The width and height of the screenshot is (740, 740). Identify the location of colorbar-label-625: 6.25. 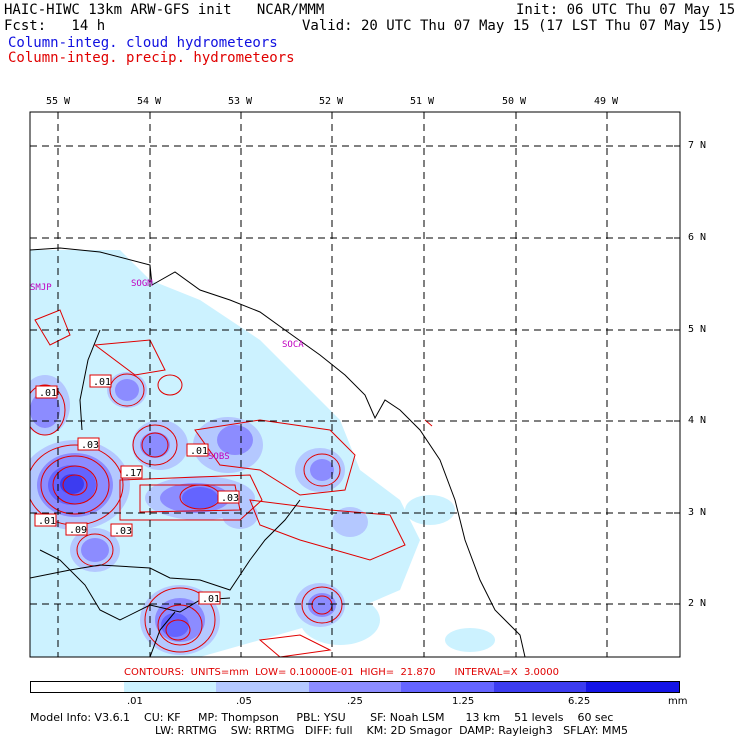
(579, 701).